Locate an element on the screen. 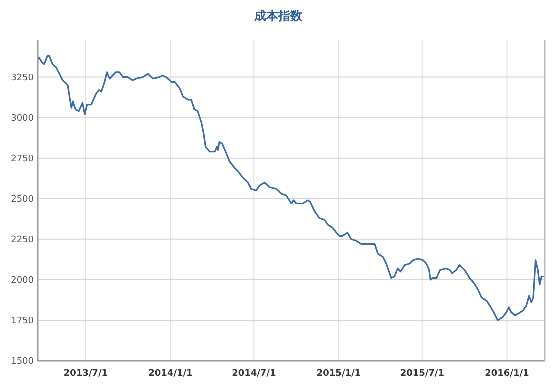  y-tick-label: 3250 is located at coordinates (22, 78).